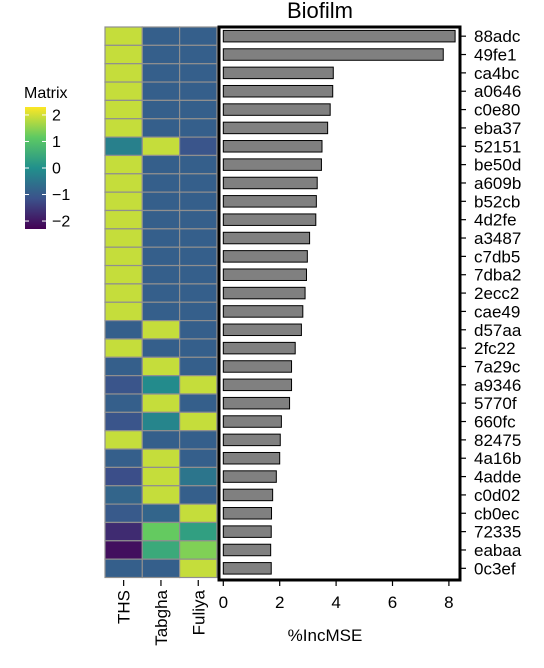  What do you see at coordinates (497, 366) in the screenshot?
I see `category-label: 7a29c` at bounding box center [497, 366].